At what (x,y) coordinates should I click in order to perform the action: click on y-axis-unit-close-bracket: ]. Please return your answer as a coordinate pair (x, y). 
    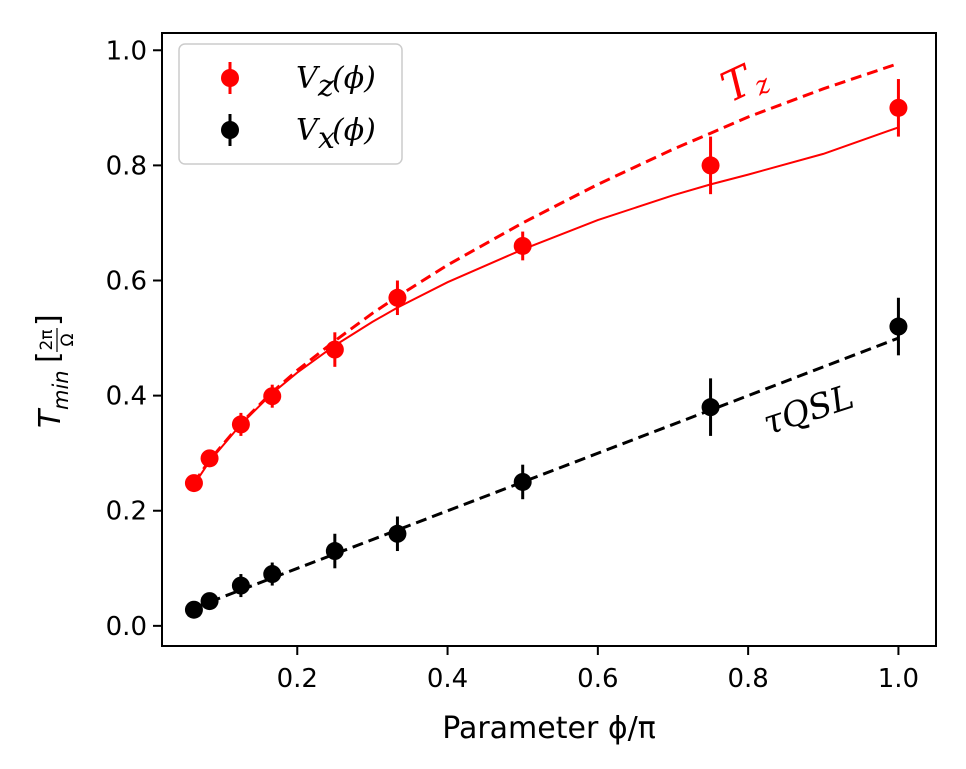
    Looking at the image, I should click on (48, 320).